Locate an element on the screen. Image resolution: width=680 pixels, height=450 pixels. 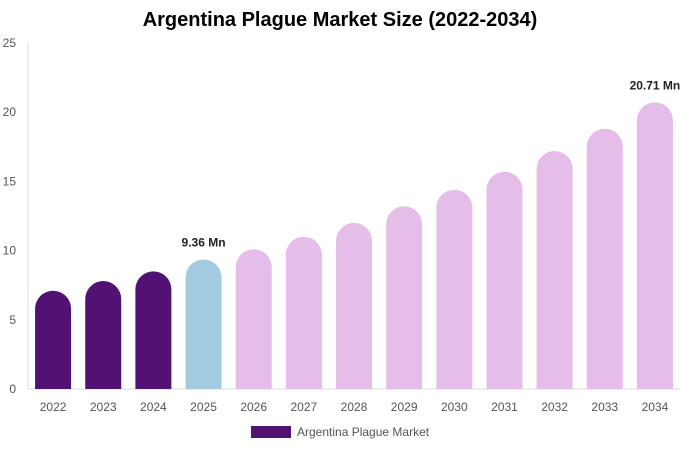
y-tick-label: 10 is located at coordinates (10, 251).